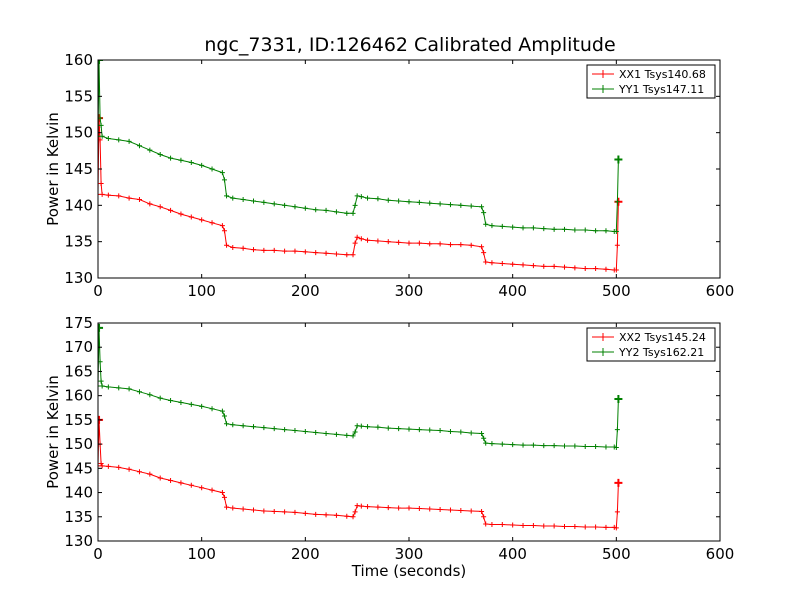 The image size is (800, 600). What do you see at coordinates (662, 74) in the screenshot?
I see `legend-label: XX1 Tsys140.68` at bounding box center [662, 74].